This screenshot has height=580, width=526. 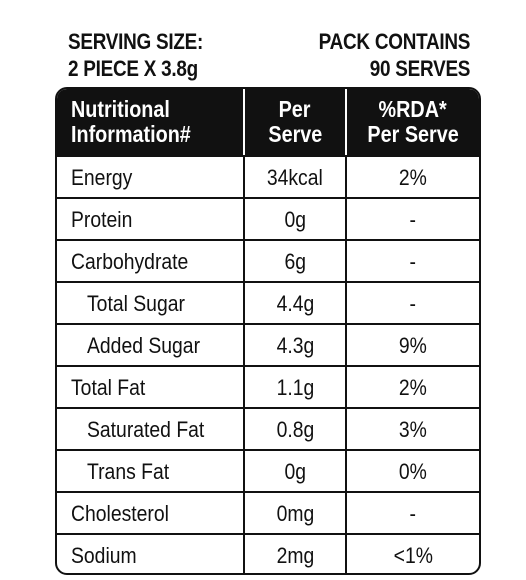 What do you see at coordinates (133, 68) in the screenshot?
I see `serving-size-value: 2 PIECE X 3.8g` at bounding box center [133, 68].